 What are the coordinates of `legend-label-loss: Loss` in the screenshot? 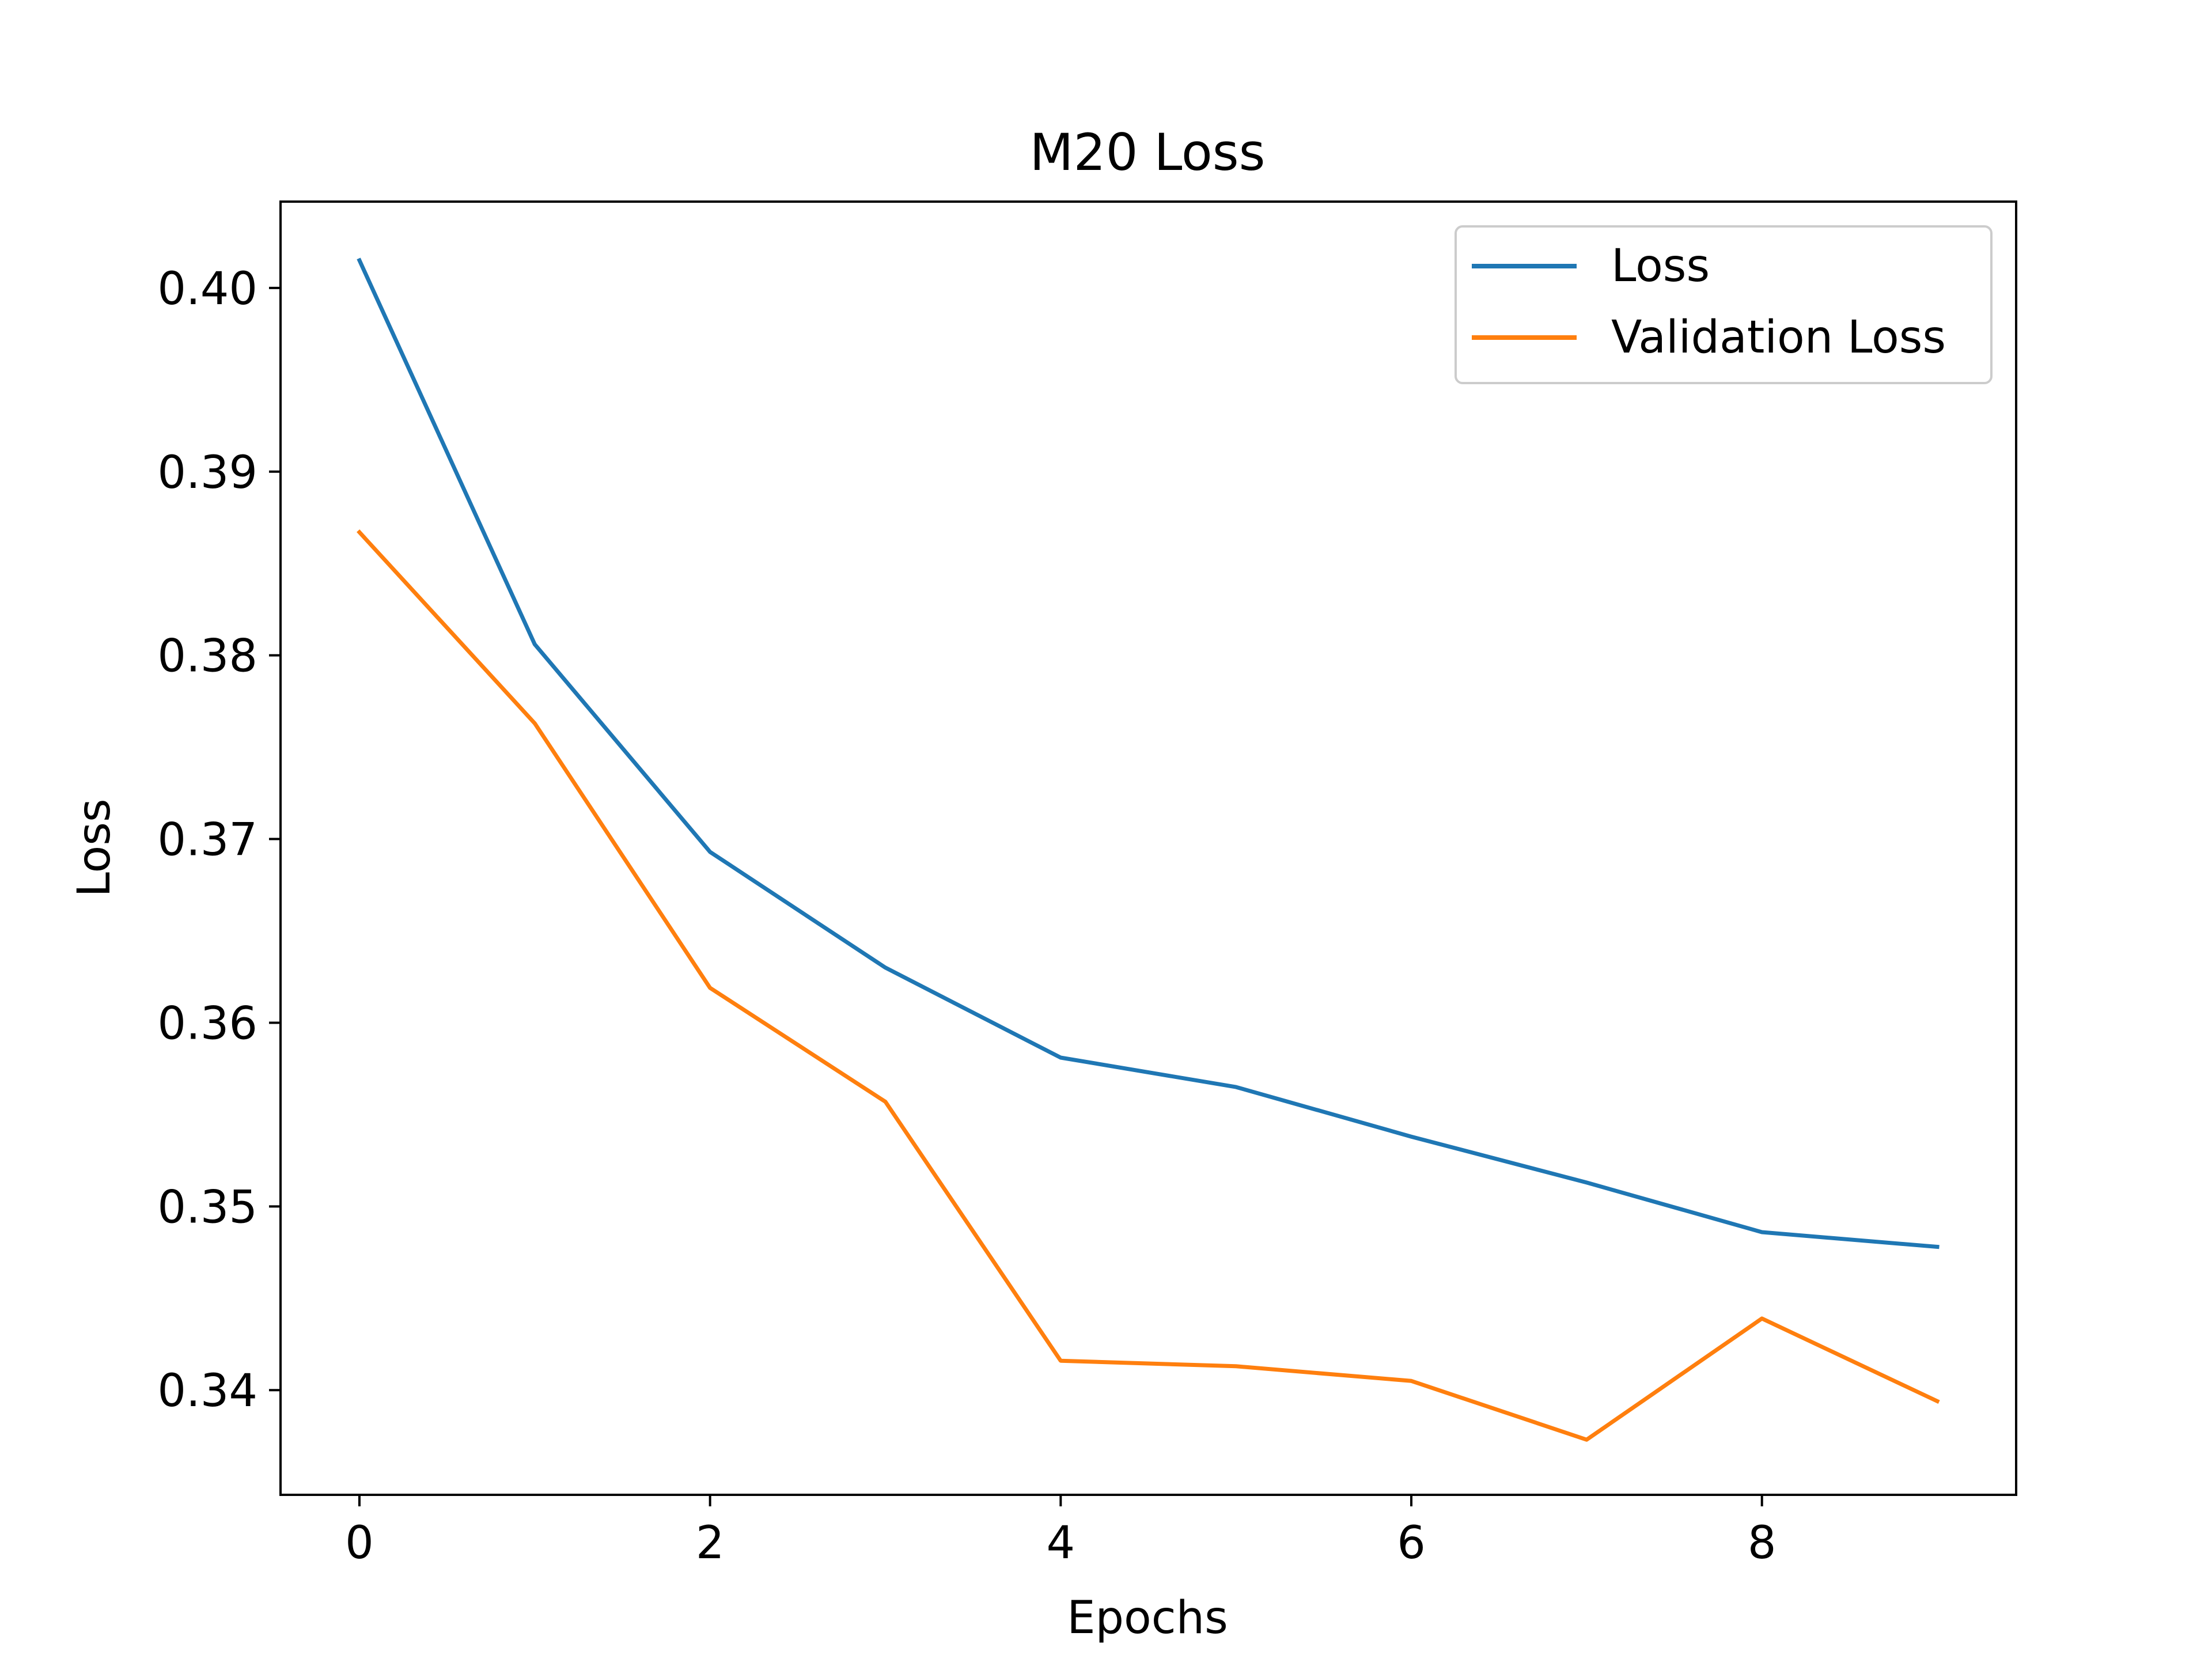 It's located at (1660, 266).